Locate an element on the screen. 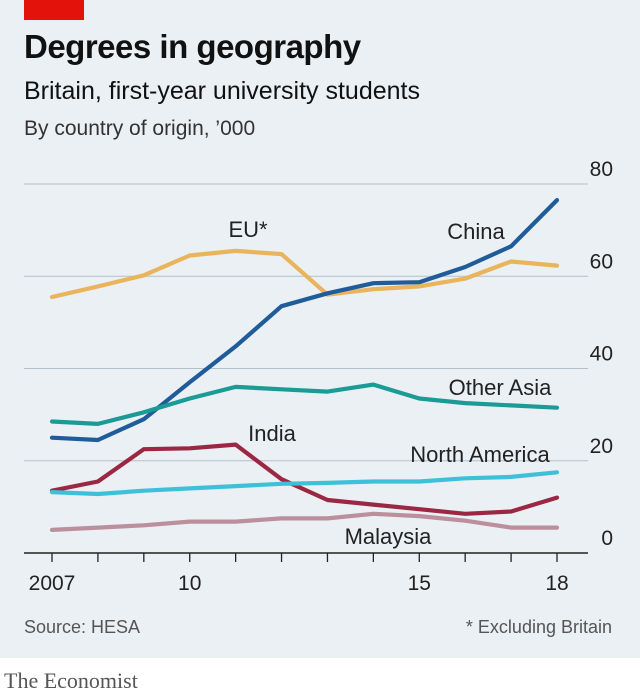 The width and height of the screenshot is (640, 697). brand-red-tag is located at coordinates (54, 10).